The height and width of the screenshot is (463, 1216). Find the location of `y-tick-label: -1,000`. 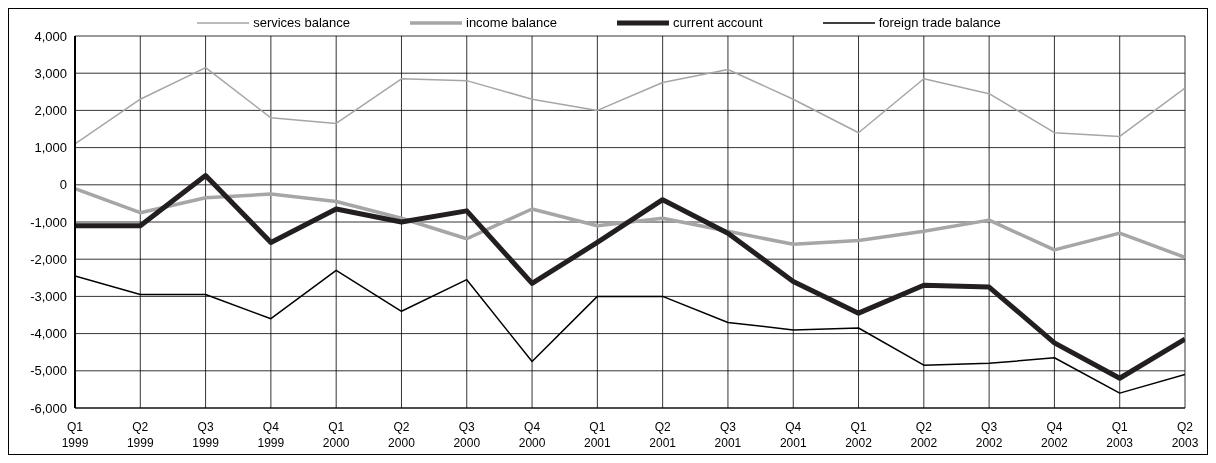

y-tick-label: -1,000 is located at coordinates (48, 222).